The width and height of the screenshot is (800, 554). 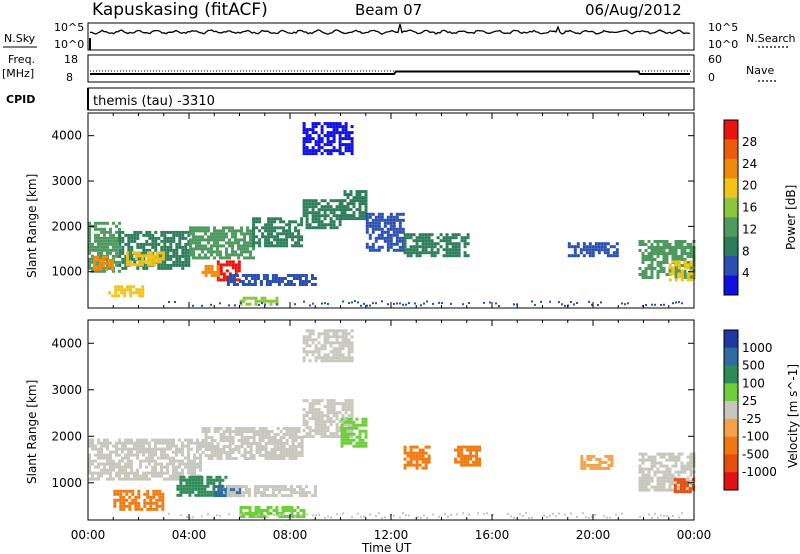 I want to click on station-title: Kapuskasing (fitACF), so click(x=180, y=10).